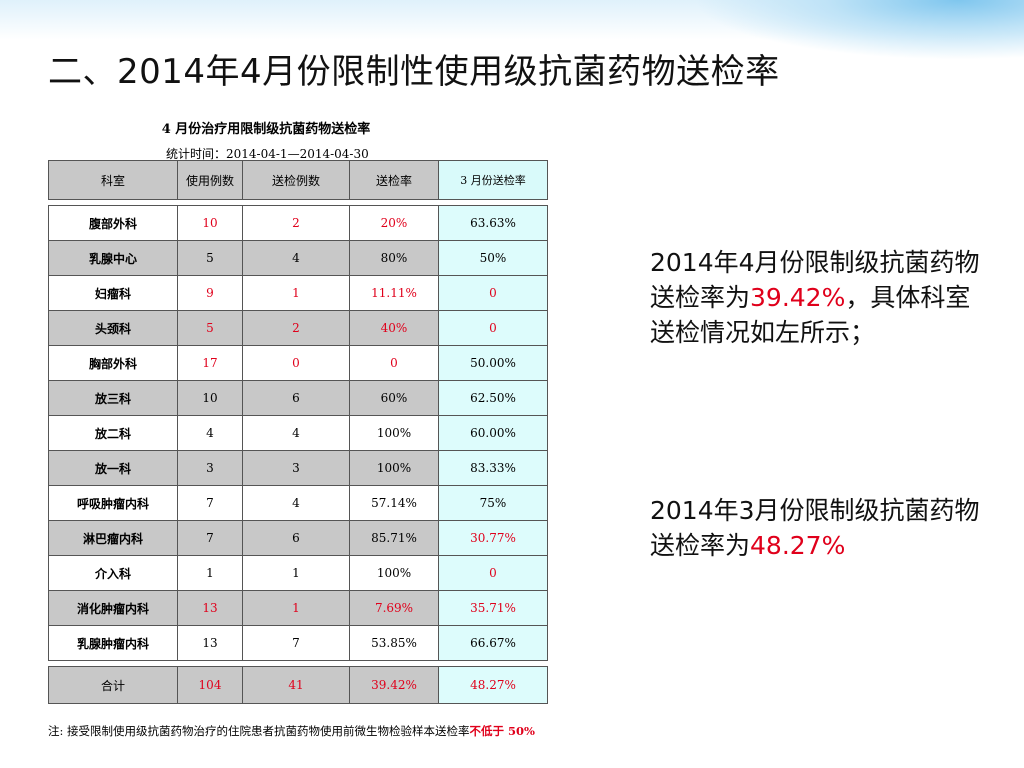 The height and width of the screenshot is (768, 1024). Describe the element at coordinates (113, 258) in the screenshot. I see `cell-dept: 乳腺中心` at that location.